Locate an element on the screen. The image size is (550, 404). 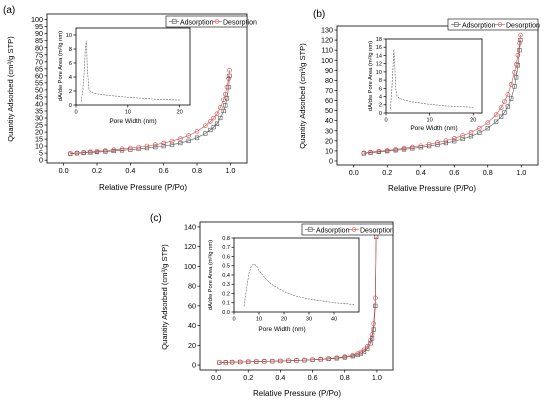
axis-c-ytick-label: 120 is located at coordinates (190, 246).